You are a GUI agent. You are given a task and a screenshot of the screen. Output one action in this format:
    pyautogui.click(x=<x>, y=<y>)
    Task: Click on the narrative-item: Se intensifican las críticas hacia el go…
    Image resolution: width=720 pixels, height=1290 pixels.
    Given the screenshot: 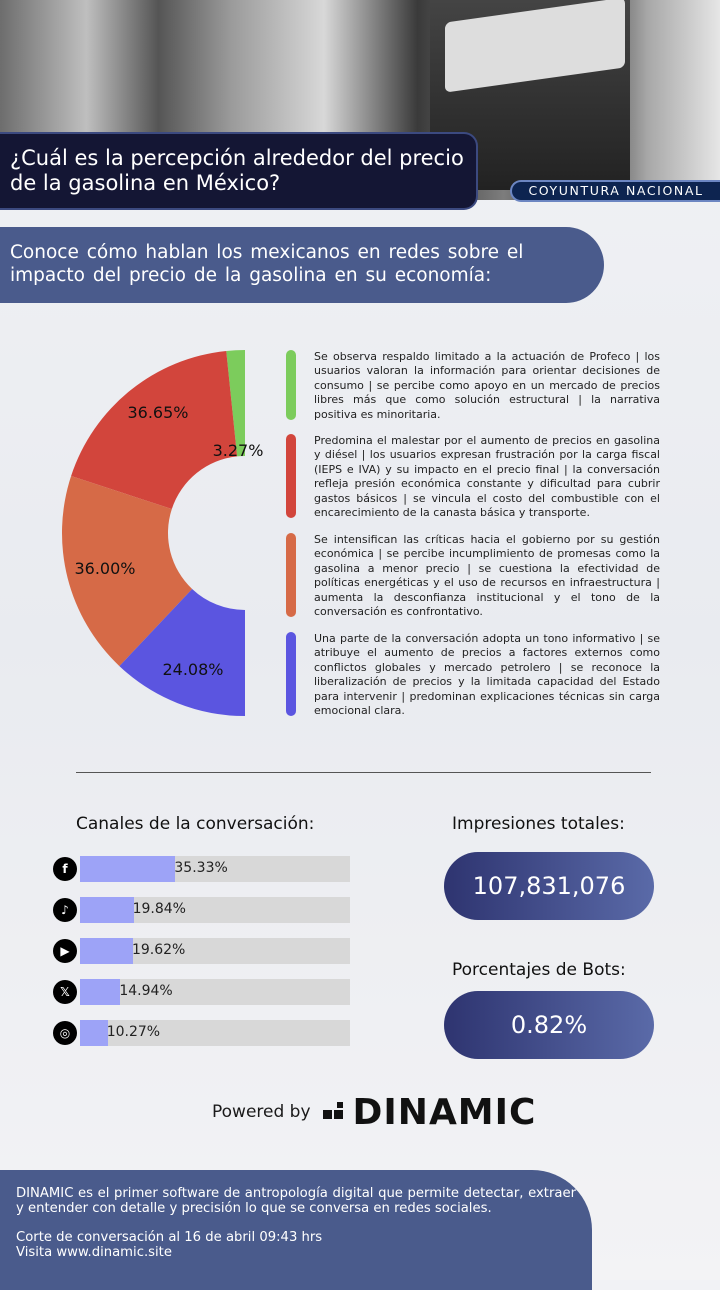 What is the action you would take?
    pyautogui.click(x=473, y=576)
    